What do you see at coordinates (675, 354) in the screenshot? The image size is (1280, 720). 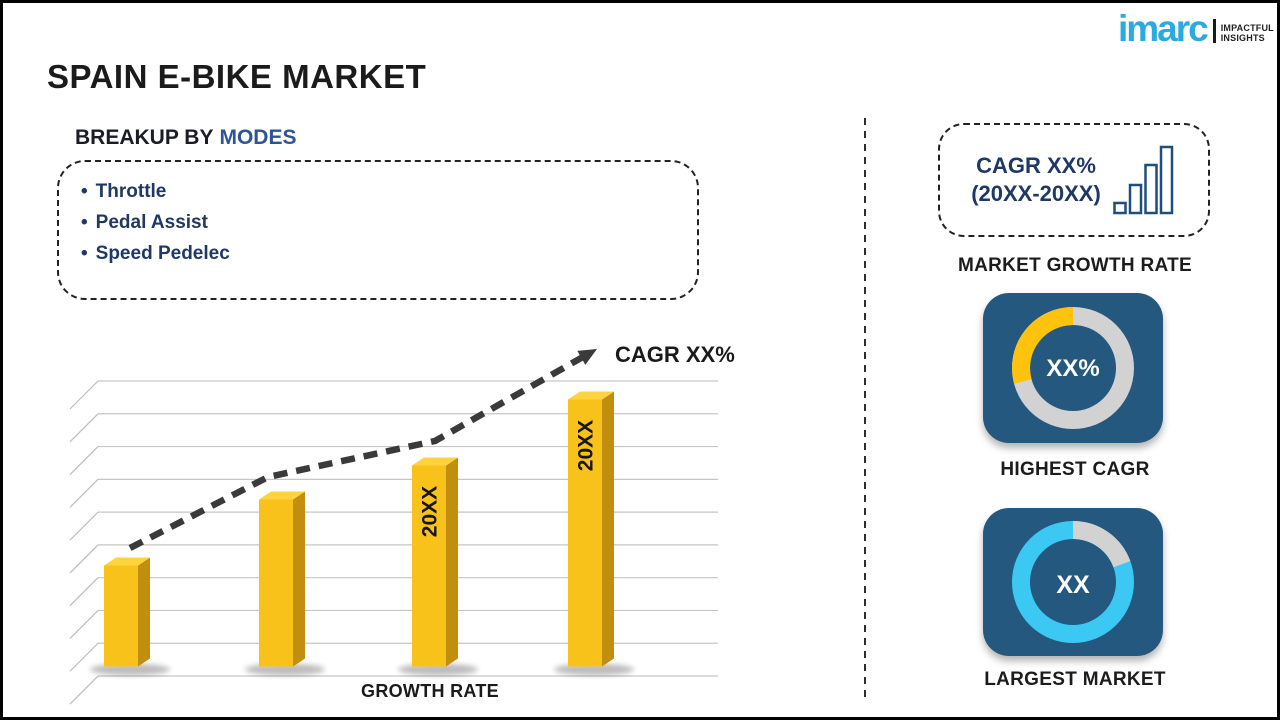 I see `trend-arrow-label: CAGR XX%` at bounding box center [675, 354].